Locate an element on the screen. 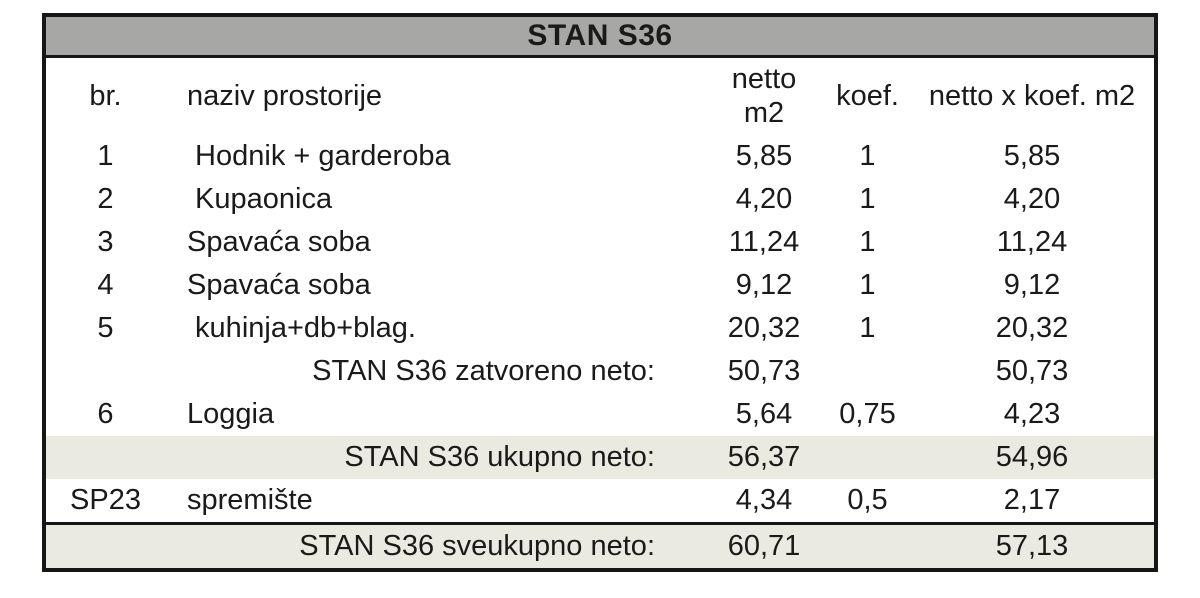 Image resolution: width=1200 pixels, height=598 pixels. cell-netto: 60,71 is located at coordinates (764, 546).